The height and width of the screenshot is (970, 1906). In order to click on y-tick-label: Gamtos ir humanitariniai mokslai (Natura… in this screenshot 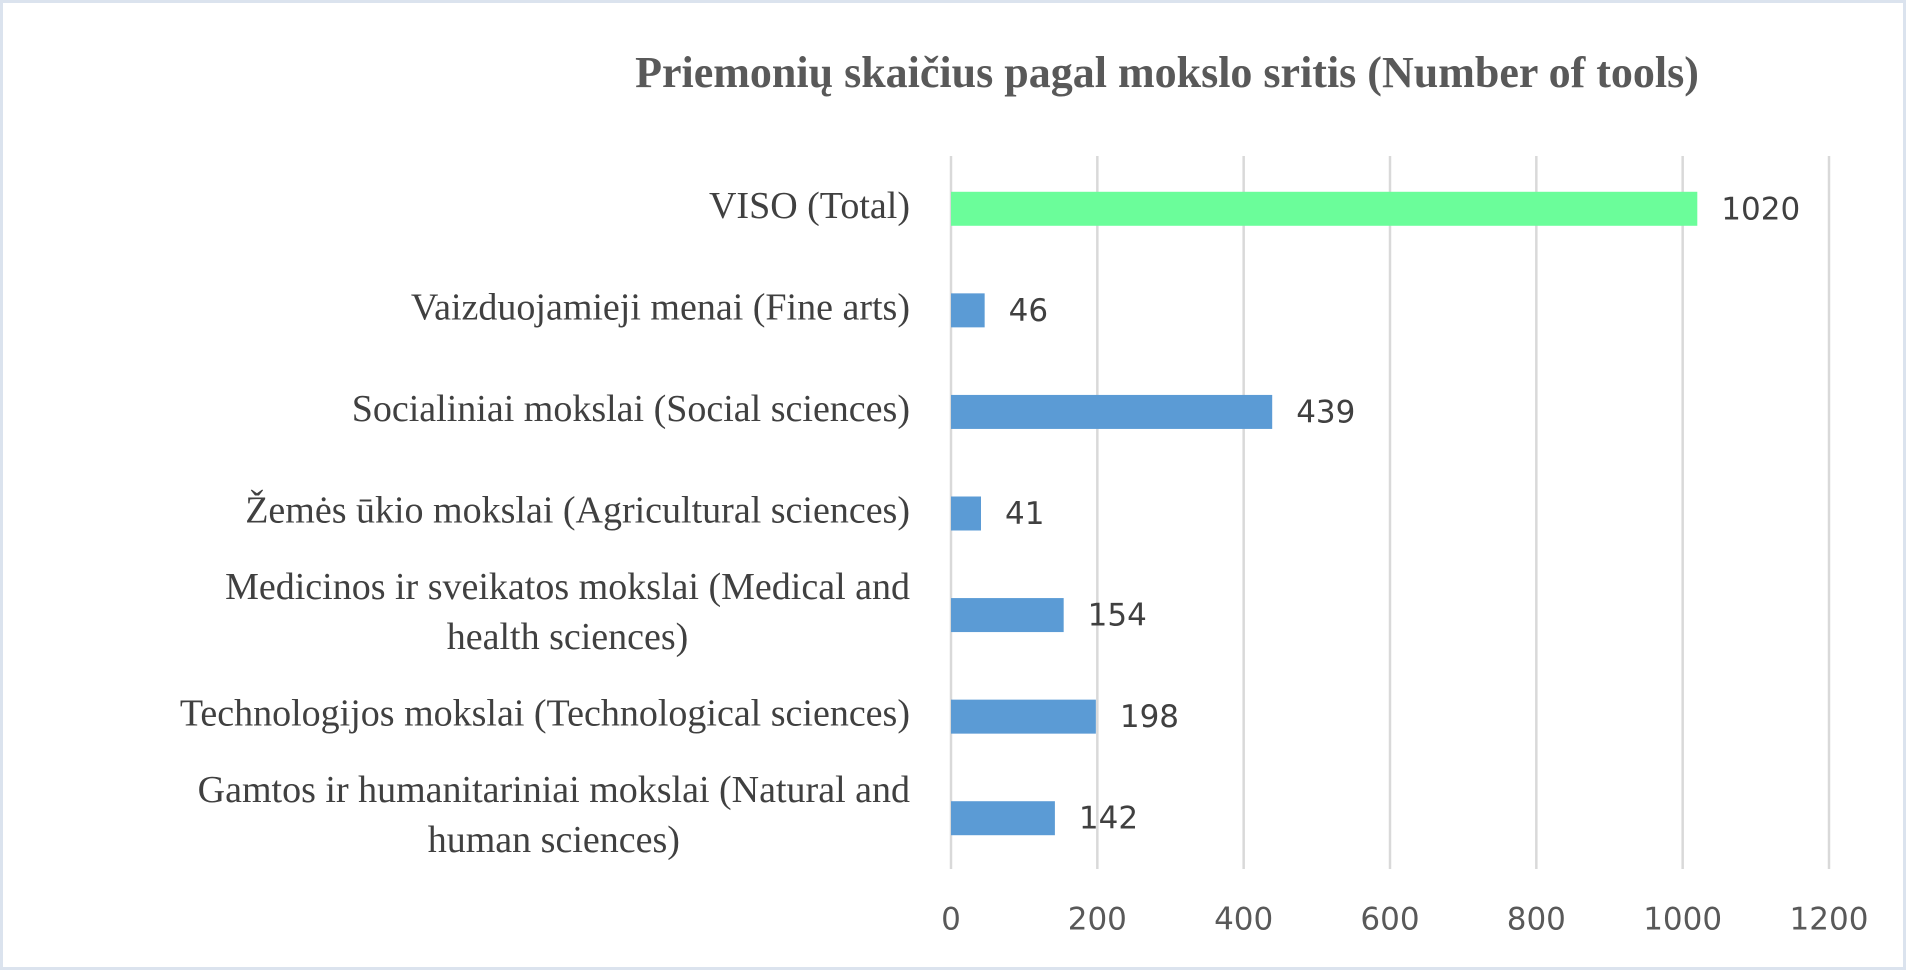, I will do `click(554, 815)`.